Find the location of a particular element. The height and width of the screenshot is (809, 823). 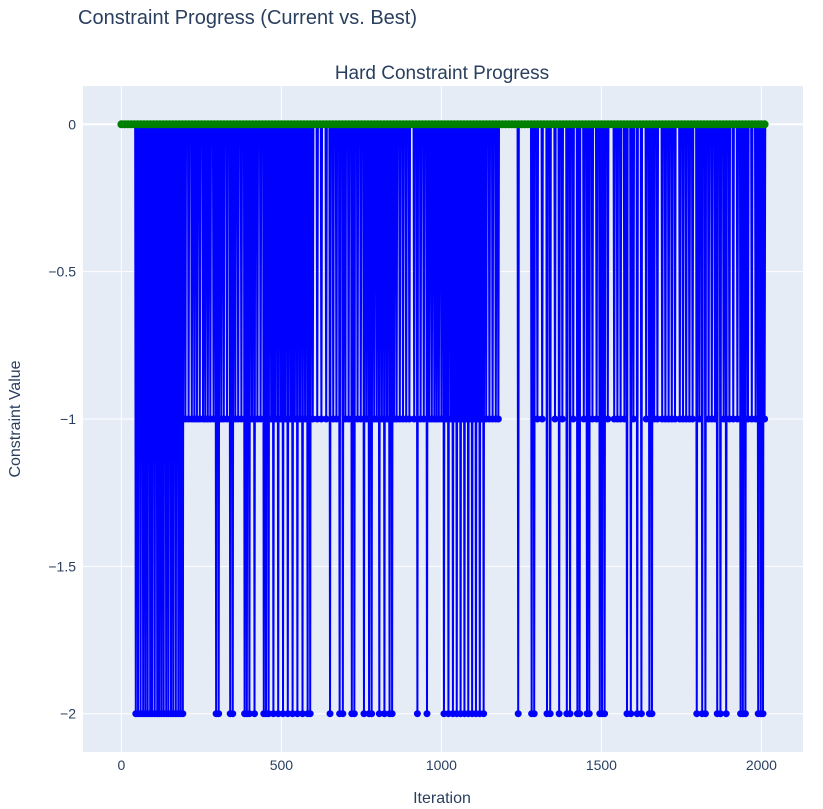

x-tick-label: 1500 is located at coordinates (601, 765).